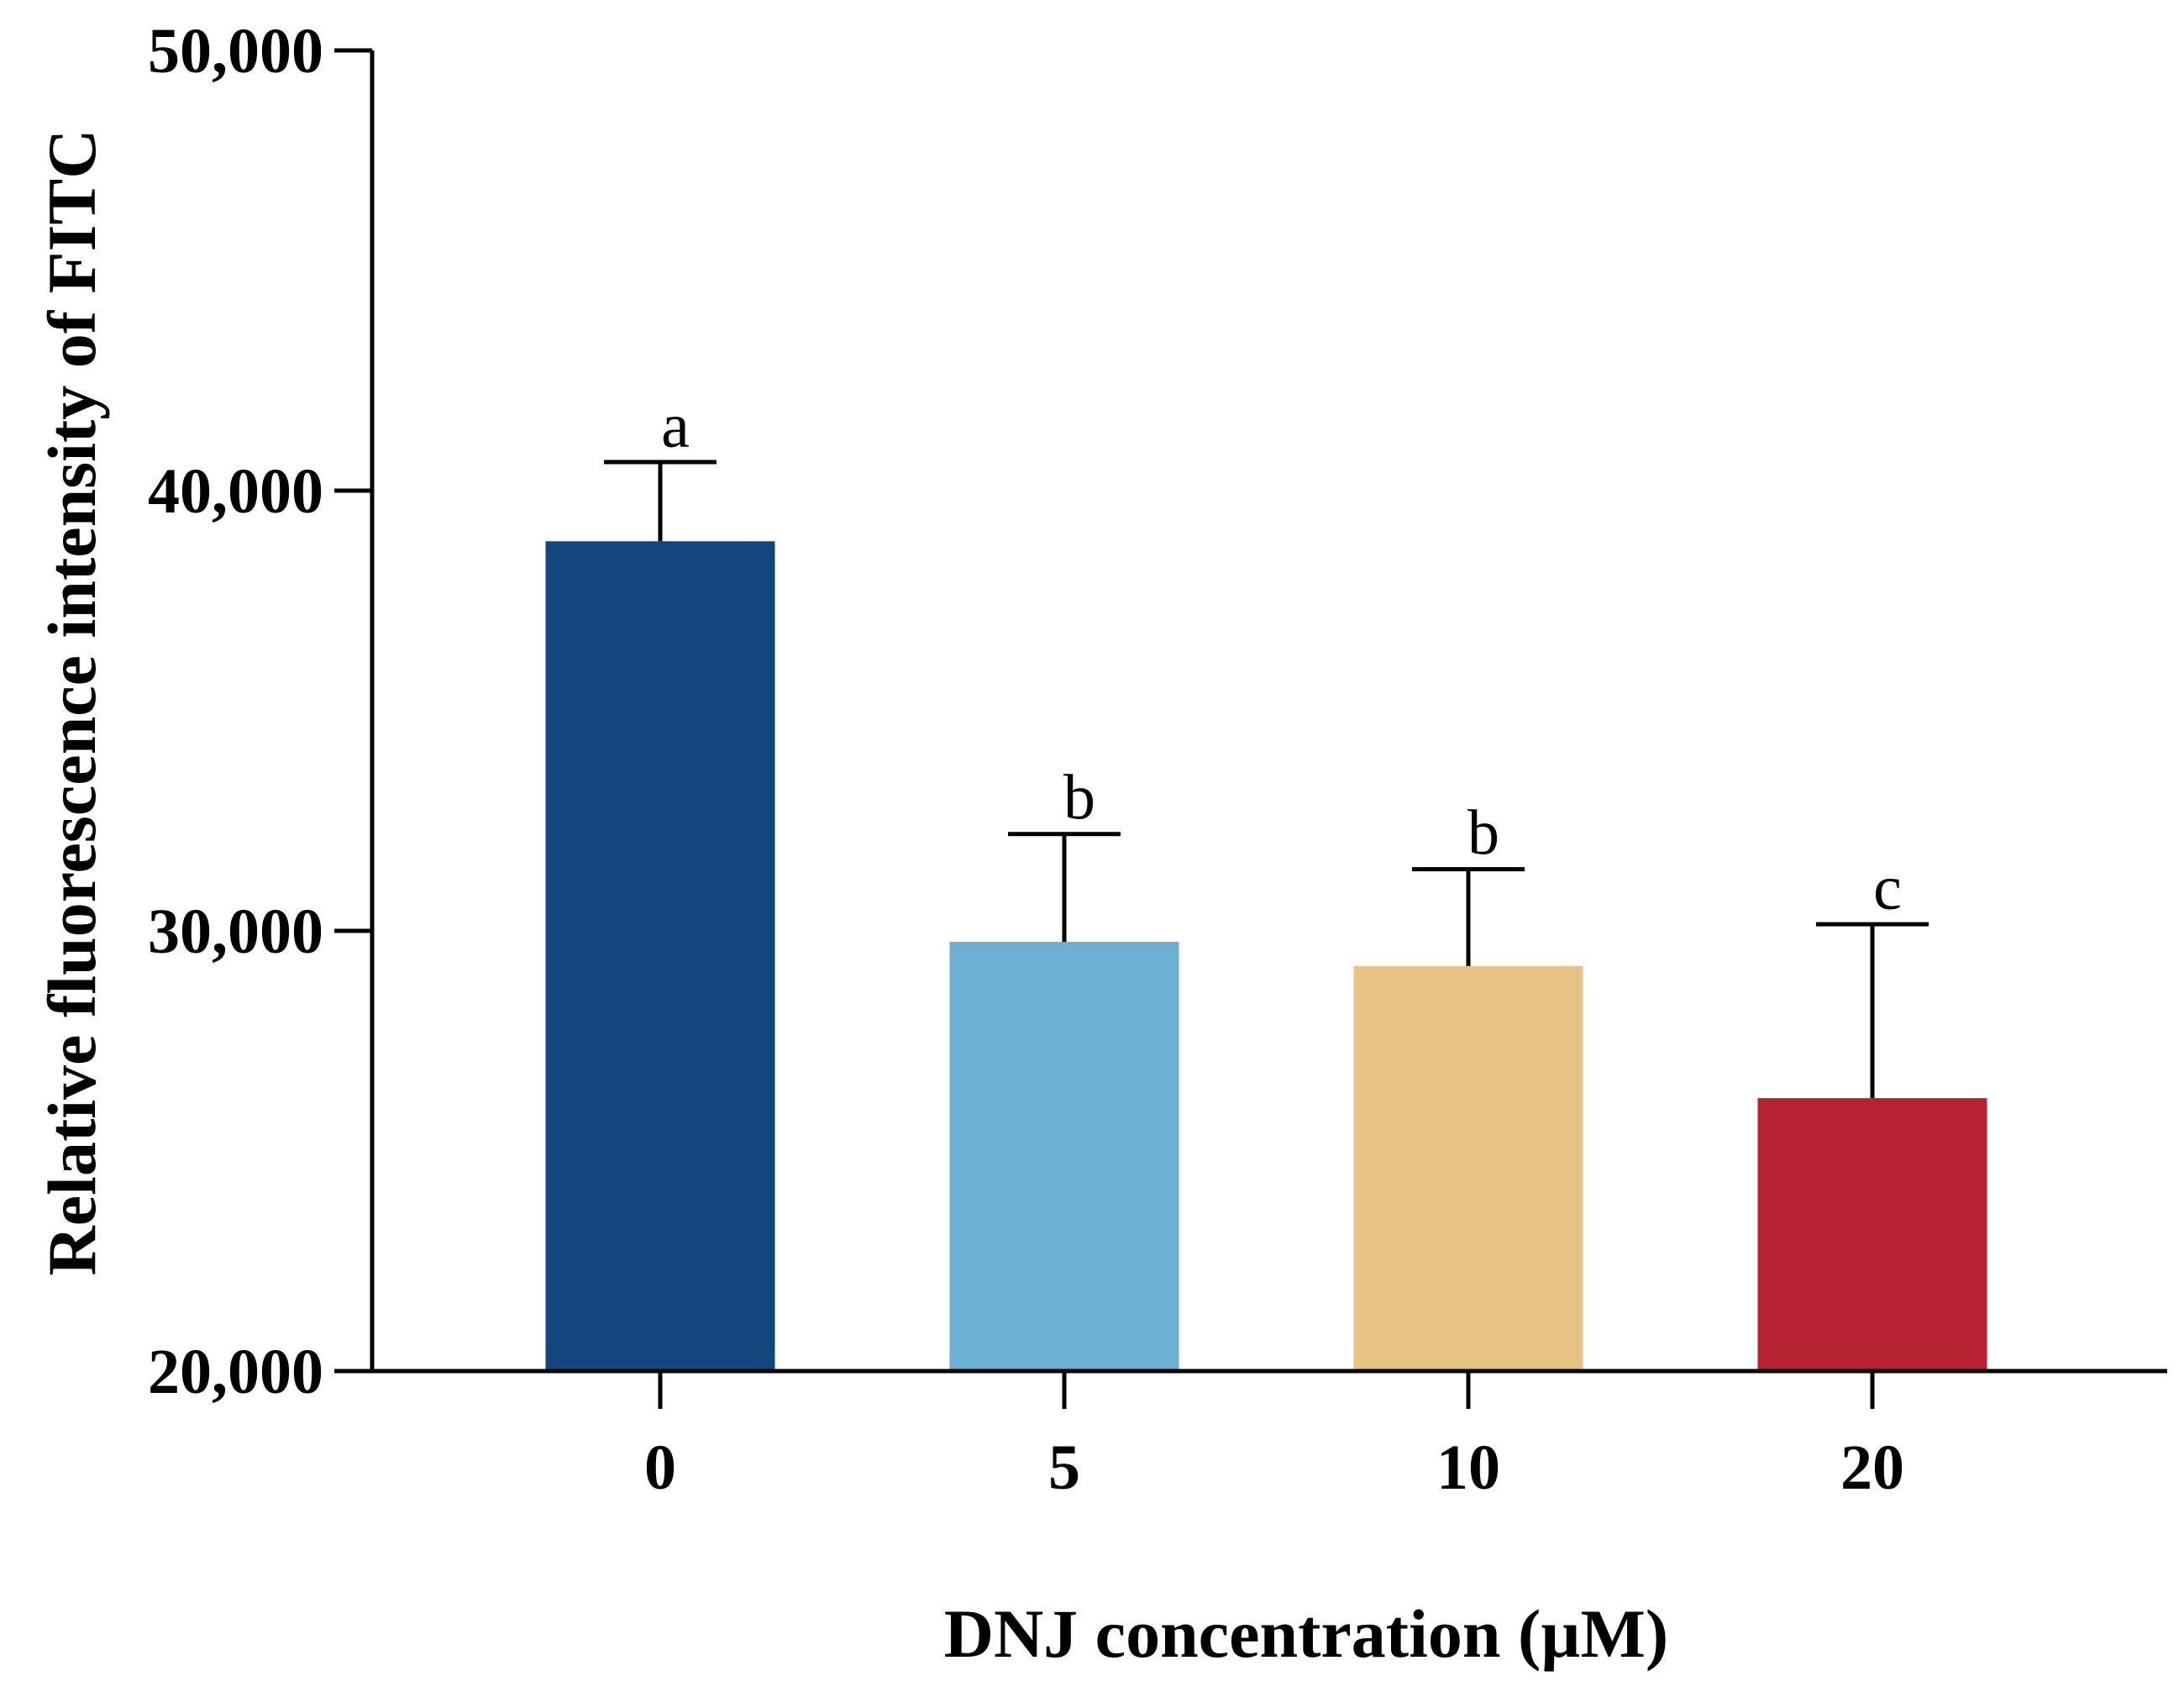  I want to click on significance-label-20: c, so click(1887, 888).